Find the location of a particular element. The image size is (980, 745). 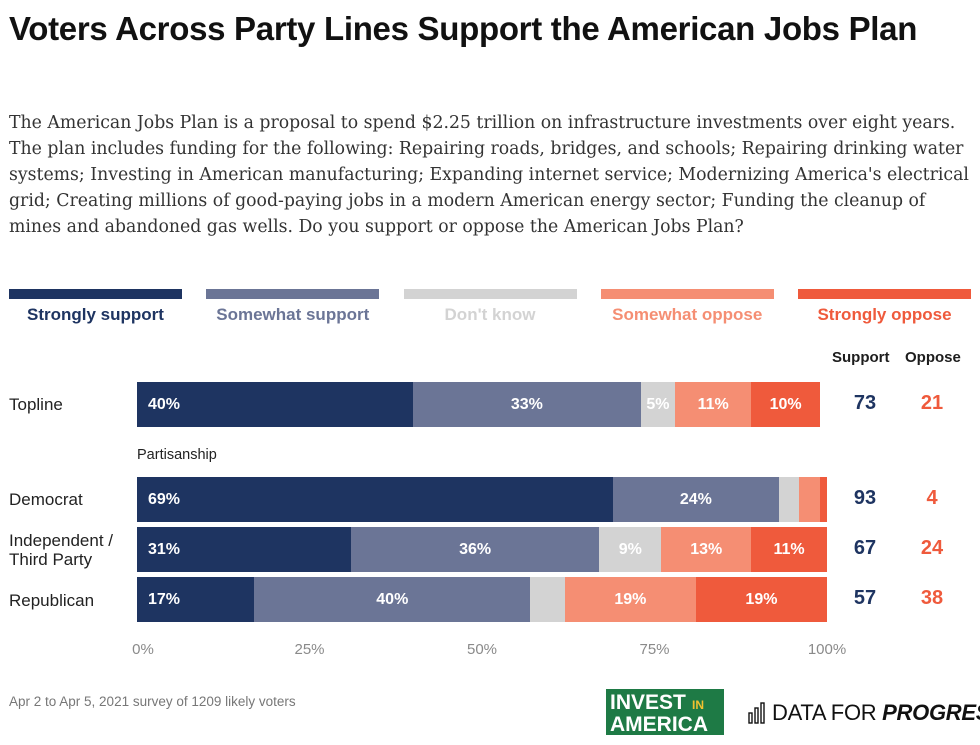

bar-segment-somewhat-support: 33% is located at coordinates (527, 404).